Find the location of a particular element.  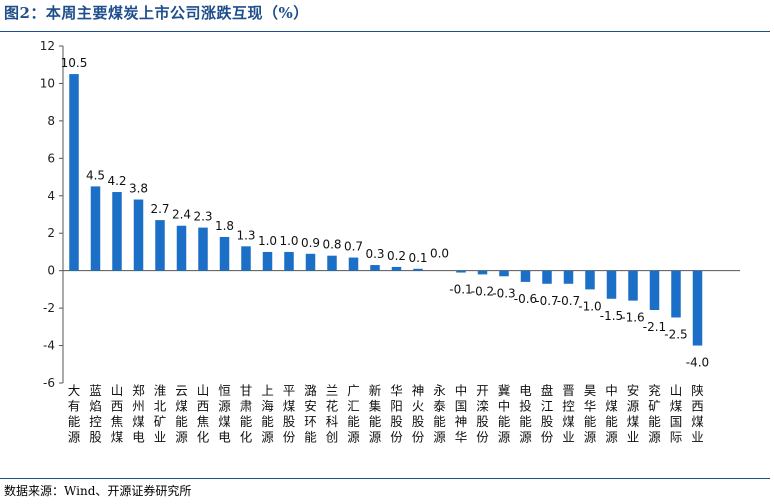

y-tick-label: 2 is located at coordinates (51, 233).